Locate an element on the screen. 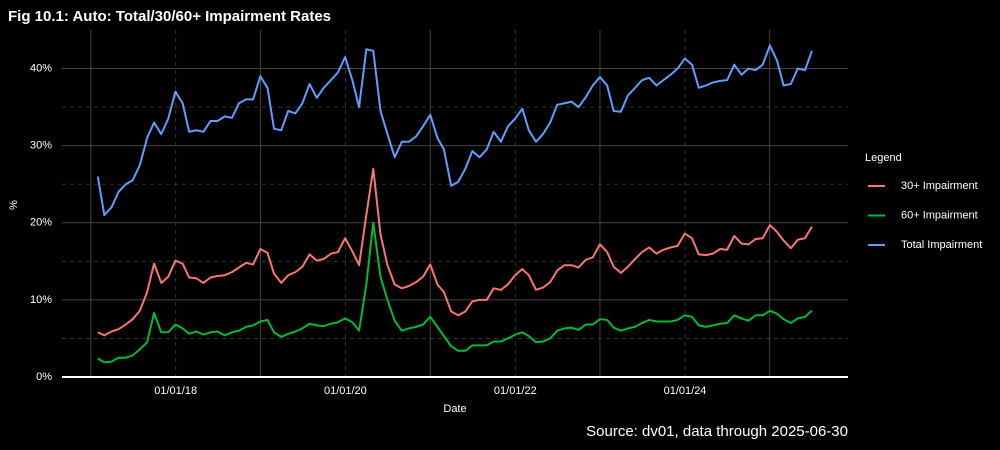  caption: Source: dv01, data through 2025-06-30 is located at coordinates (717, 431).